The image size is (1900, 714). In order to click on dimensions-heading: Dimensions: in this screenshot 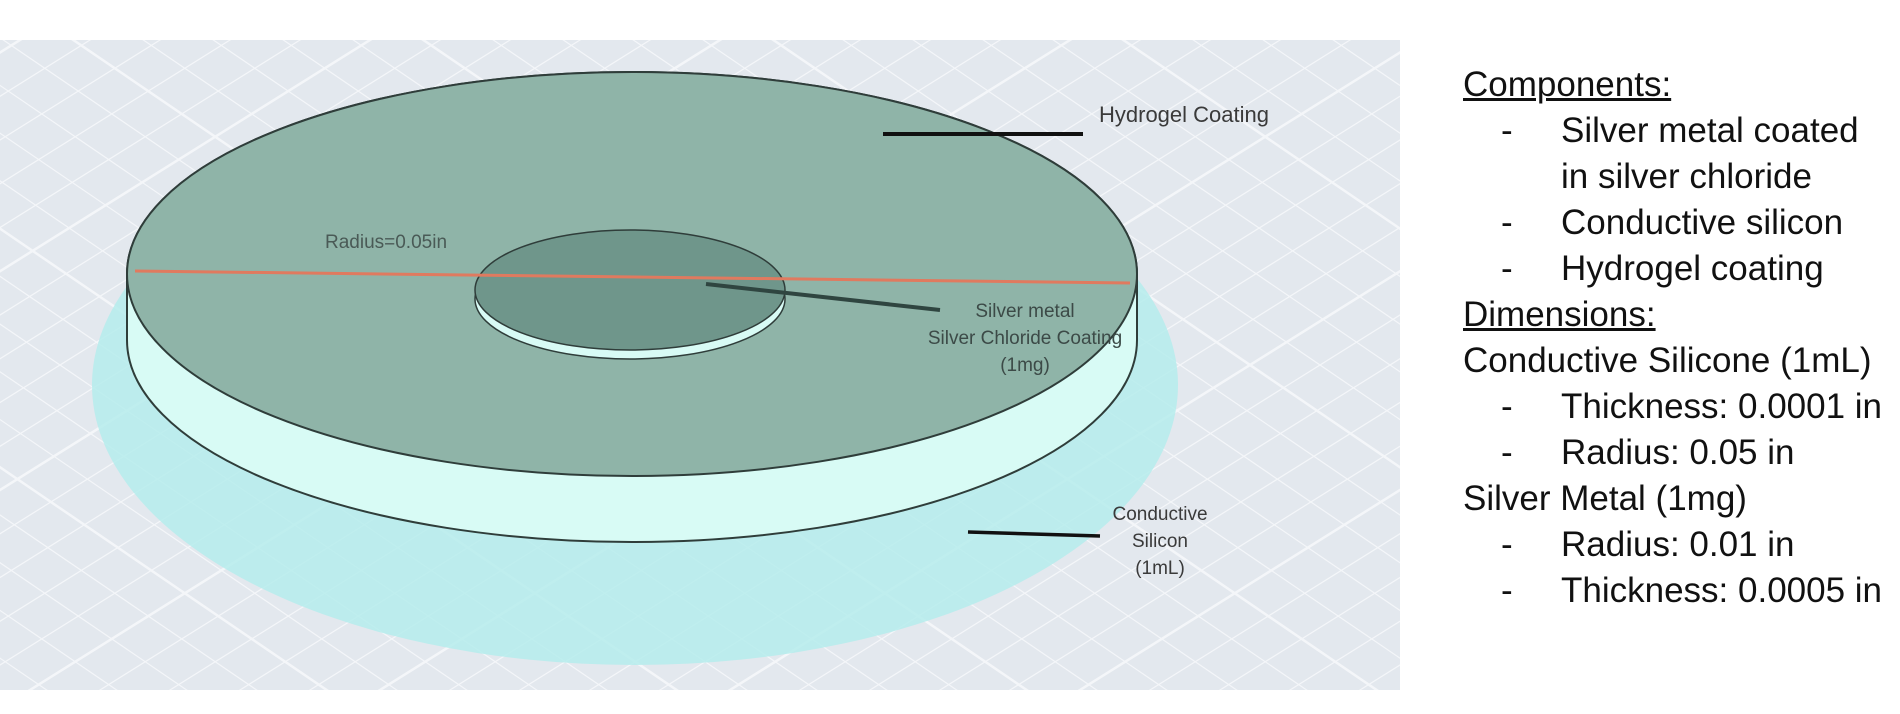, I will do `click(1559, 314)`.